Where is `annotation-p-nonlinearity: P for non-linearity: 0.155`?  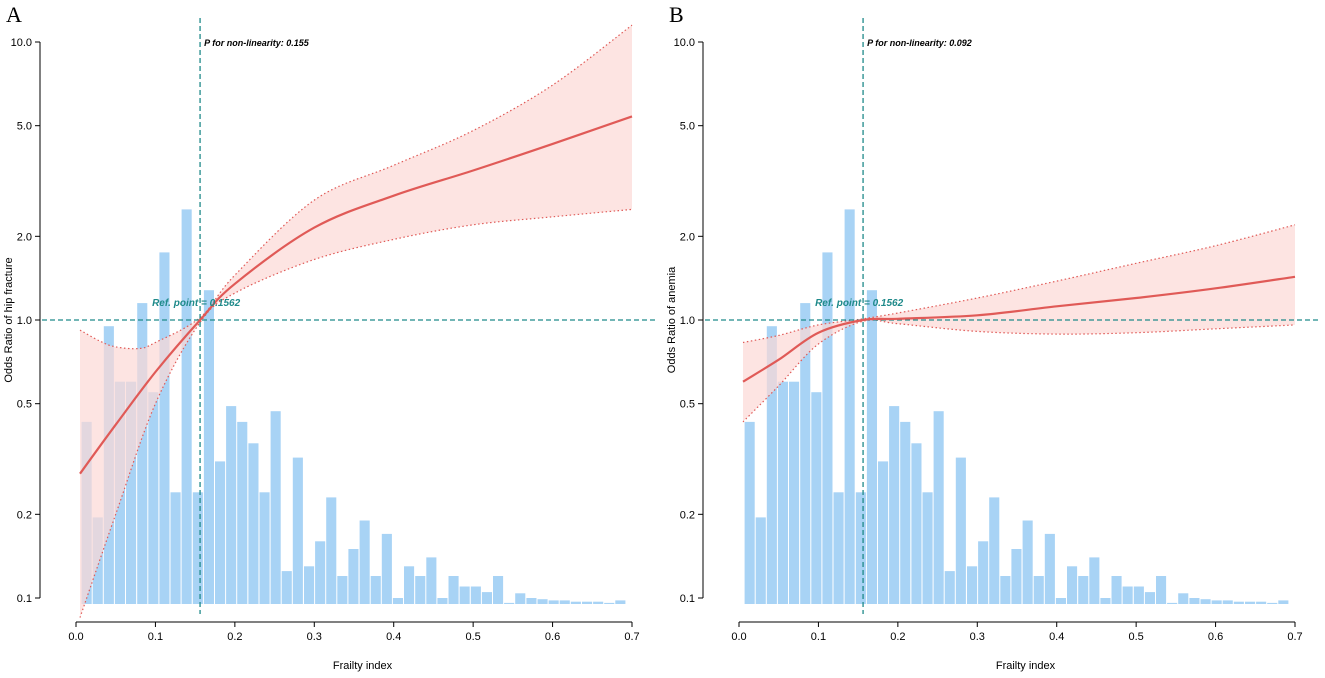
annotation-p-nonlinearity: P for non-linearity: 0.155 is located at coordinates (257, 43).